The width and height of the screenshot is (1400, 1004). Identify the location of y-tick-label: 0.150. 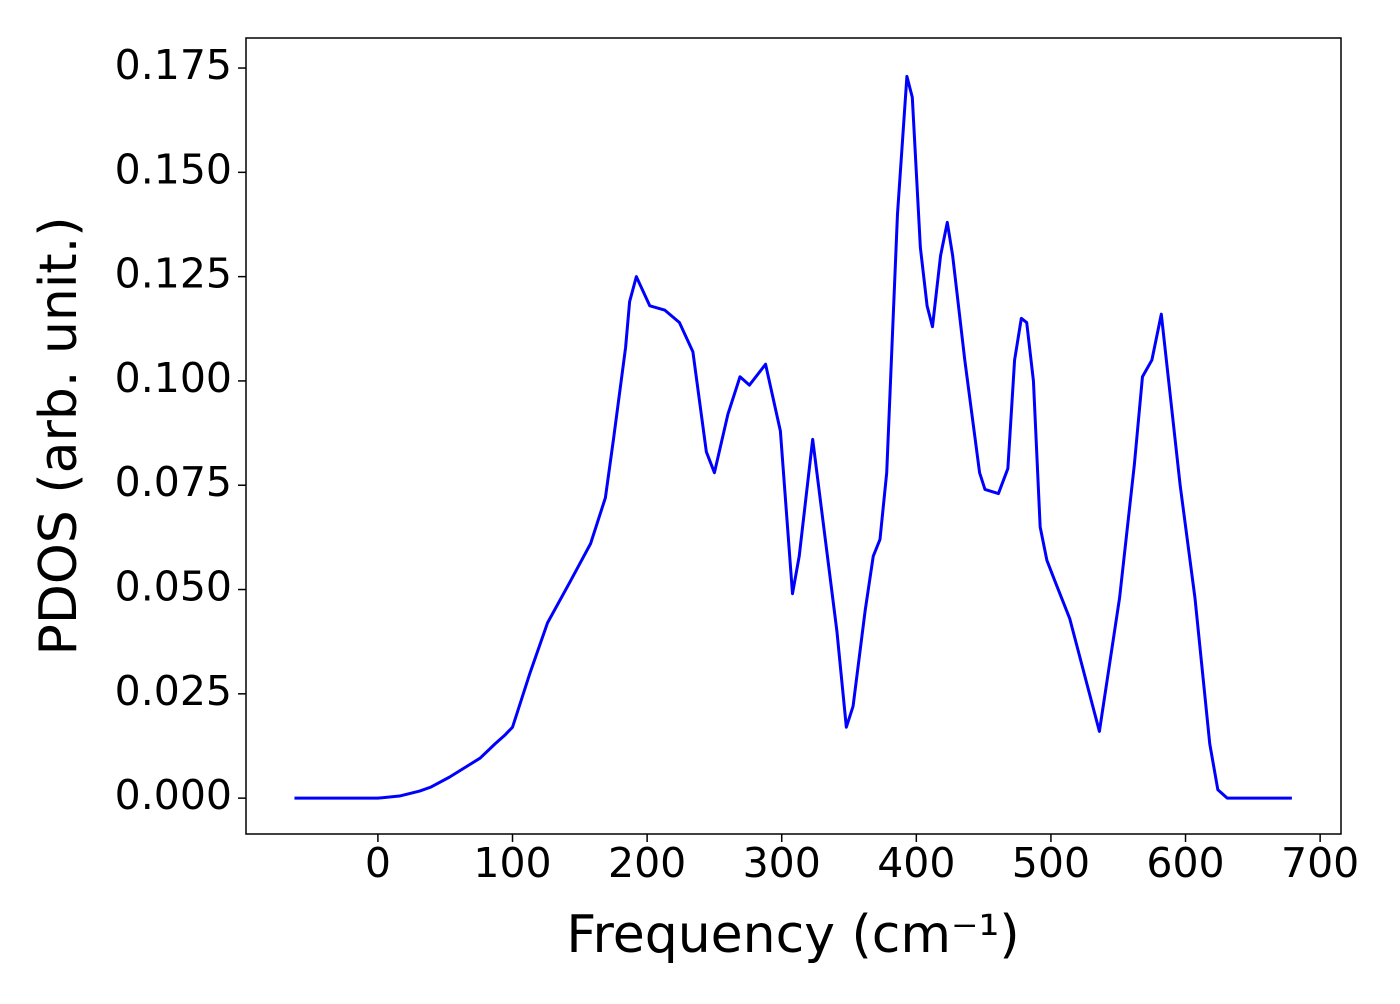
(173, 169).